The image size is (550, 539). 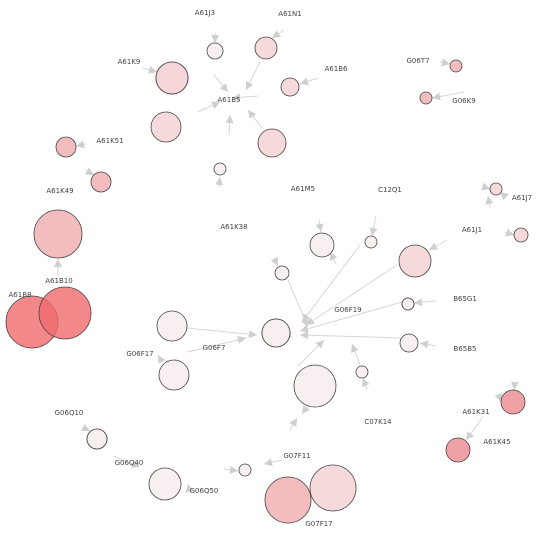 What do you see at coordinates (66, 147) in the screenshot?
I see `node-a61k51` at bounding box center [66, 147].